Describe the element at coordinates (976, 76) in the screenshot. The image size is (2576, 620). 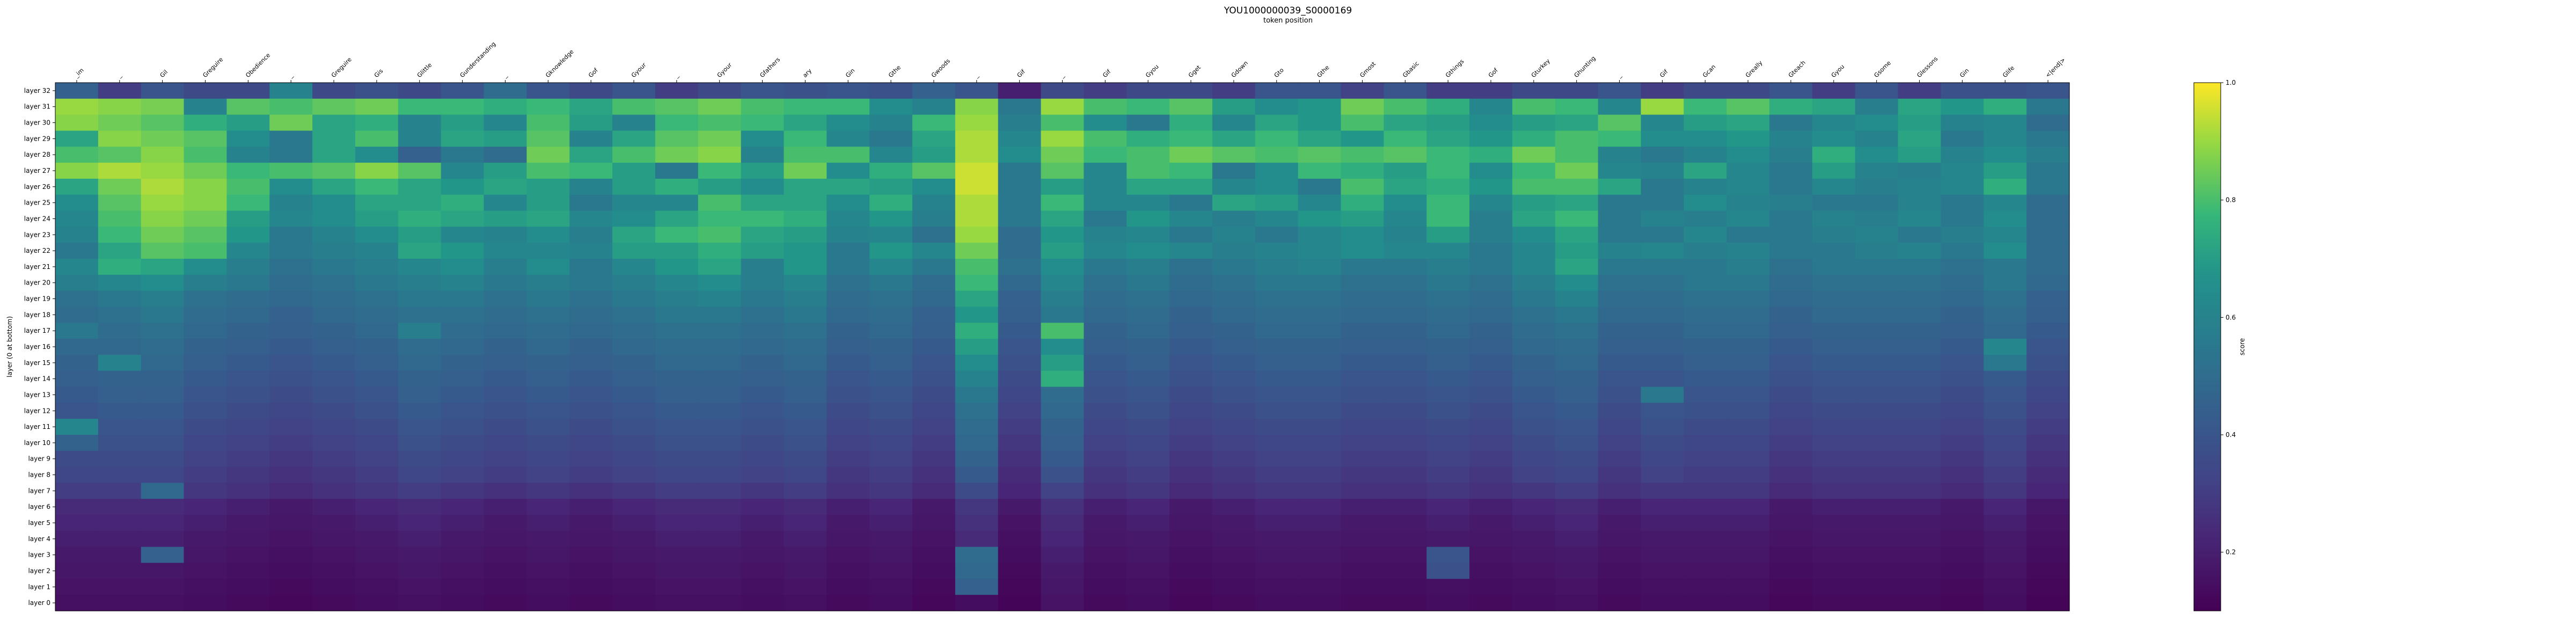
I see `x-tick-label: _` at that location.